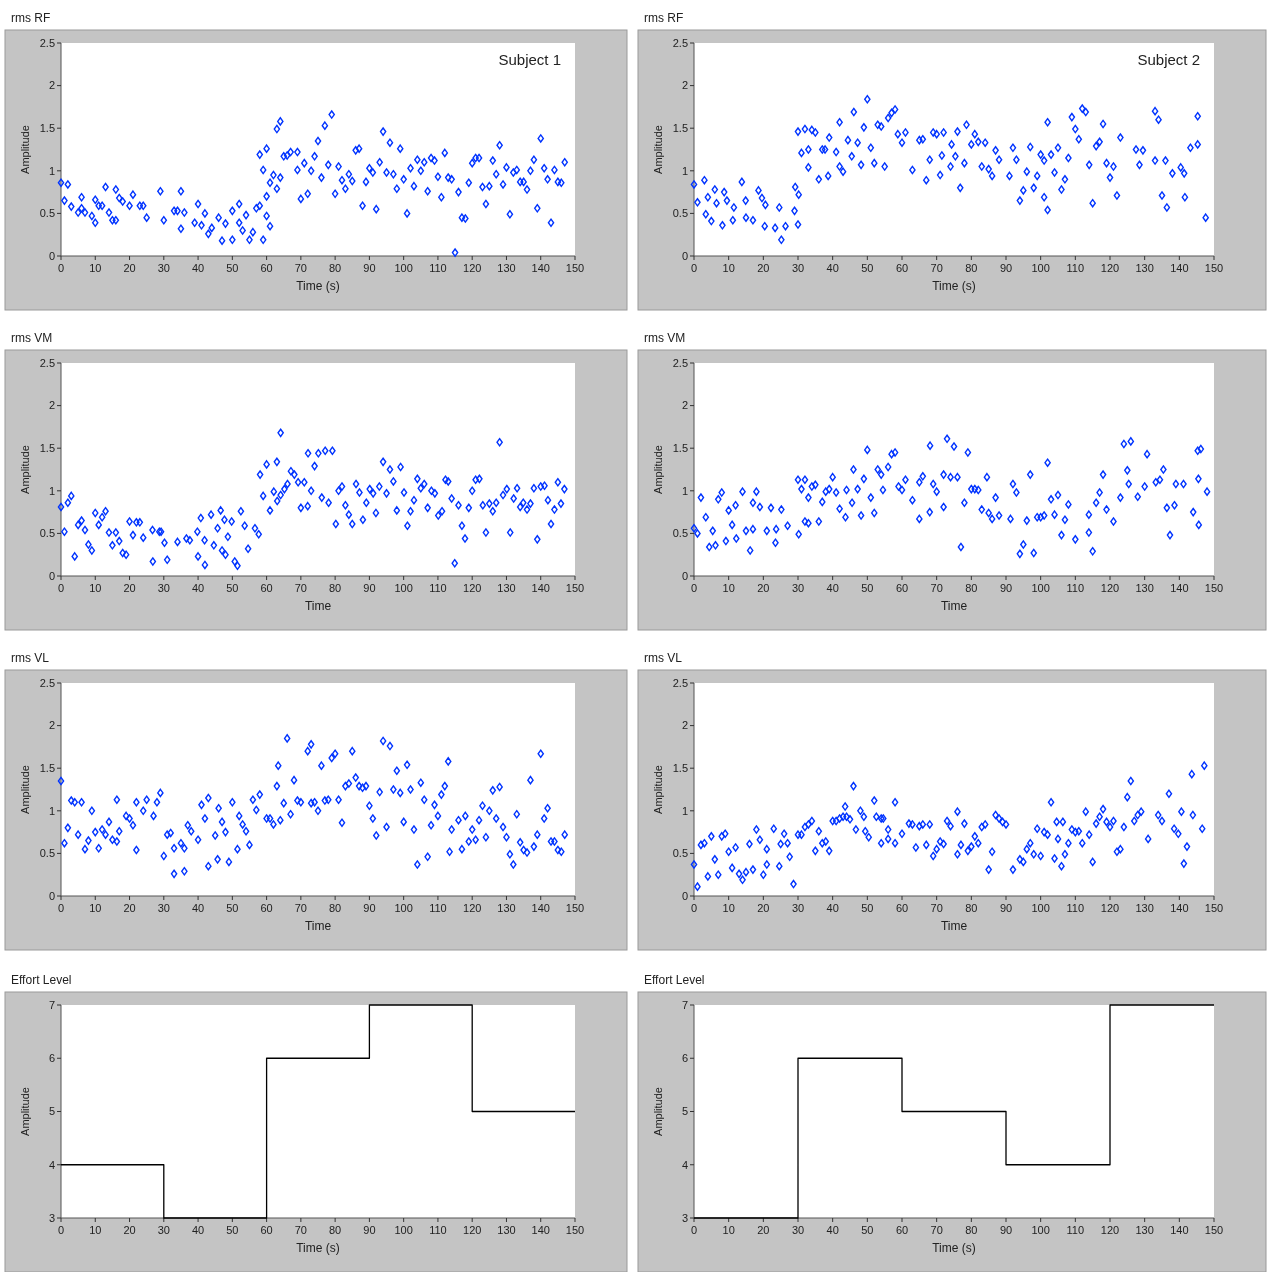 Image resolution: width=1267 pixels, height=1272 pixels. I want to click on annotation: Subject 1, so click(529, 59).